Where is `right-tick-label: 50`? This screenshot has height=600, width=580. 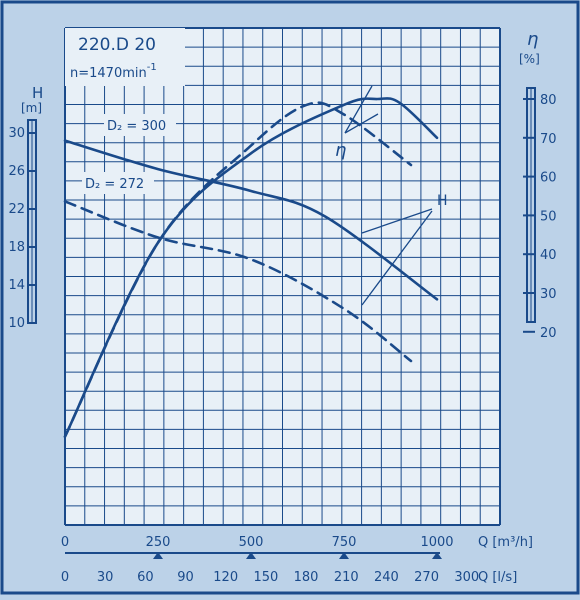
right-tick-label: 50 is located at coordinates (548, 216).